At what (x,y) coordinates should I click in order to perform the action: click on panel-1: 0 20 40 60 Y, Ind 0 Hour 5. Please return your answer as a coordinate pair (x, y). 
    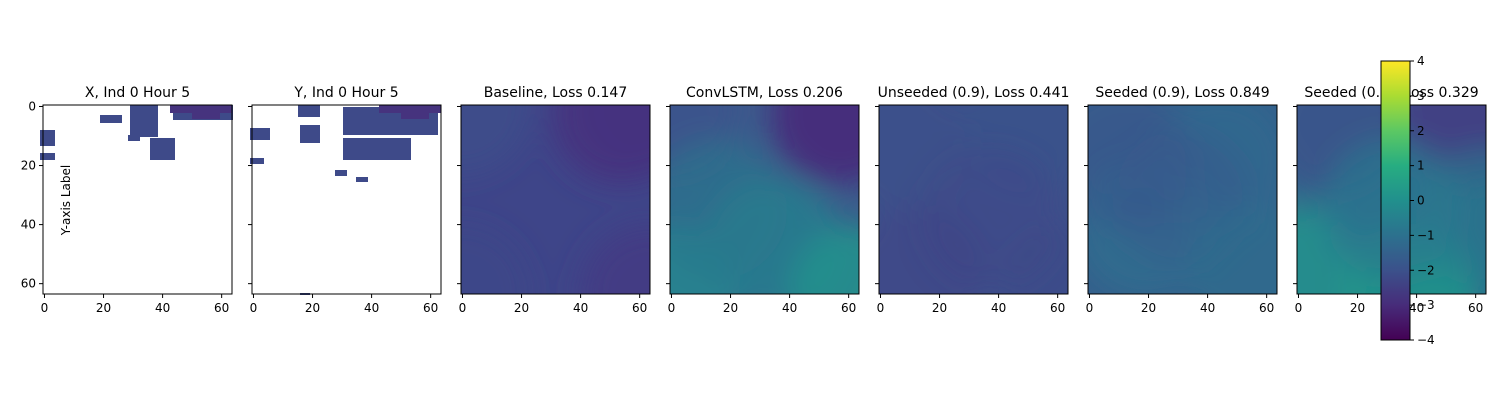
    Looking at the image, I should click on (345, 200).